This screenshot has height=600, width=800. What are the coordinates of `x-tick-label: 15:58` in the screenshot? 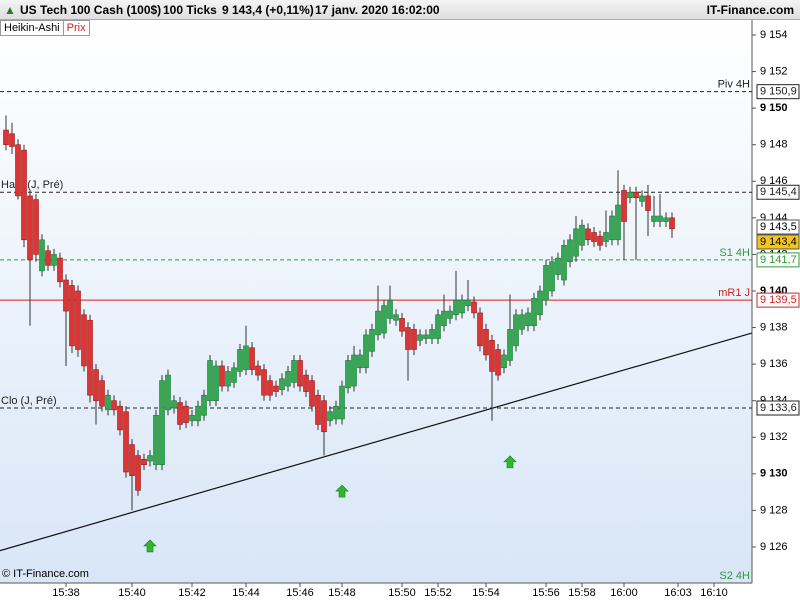 It's located at (582, 593).